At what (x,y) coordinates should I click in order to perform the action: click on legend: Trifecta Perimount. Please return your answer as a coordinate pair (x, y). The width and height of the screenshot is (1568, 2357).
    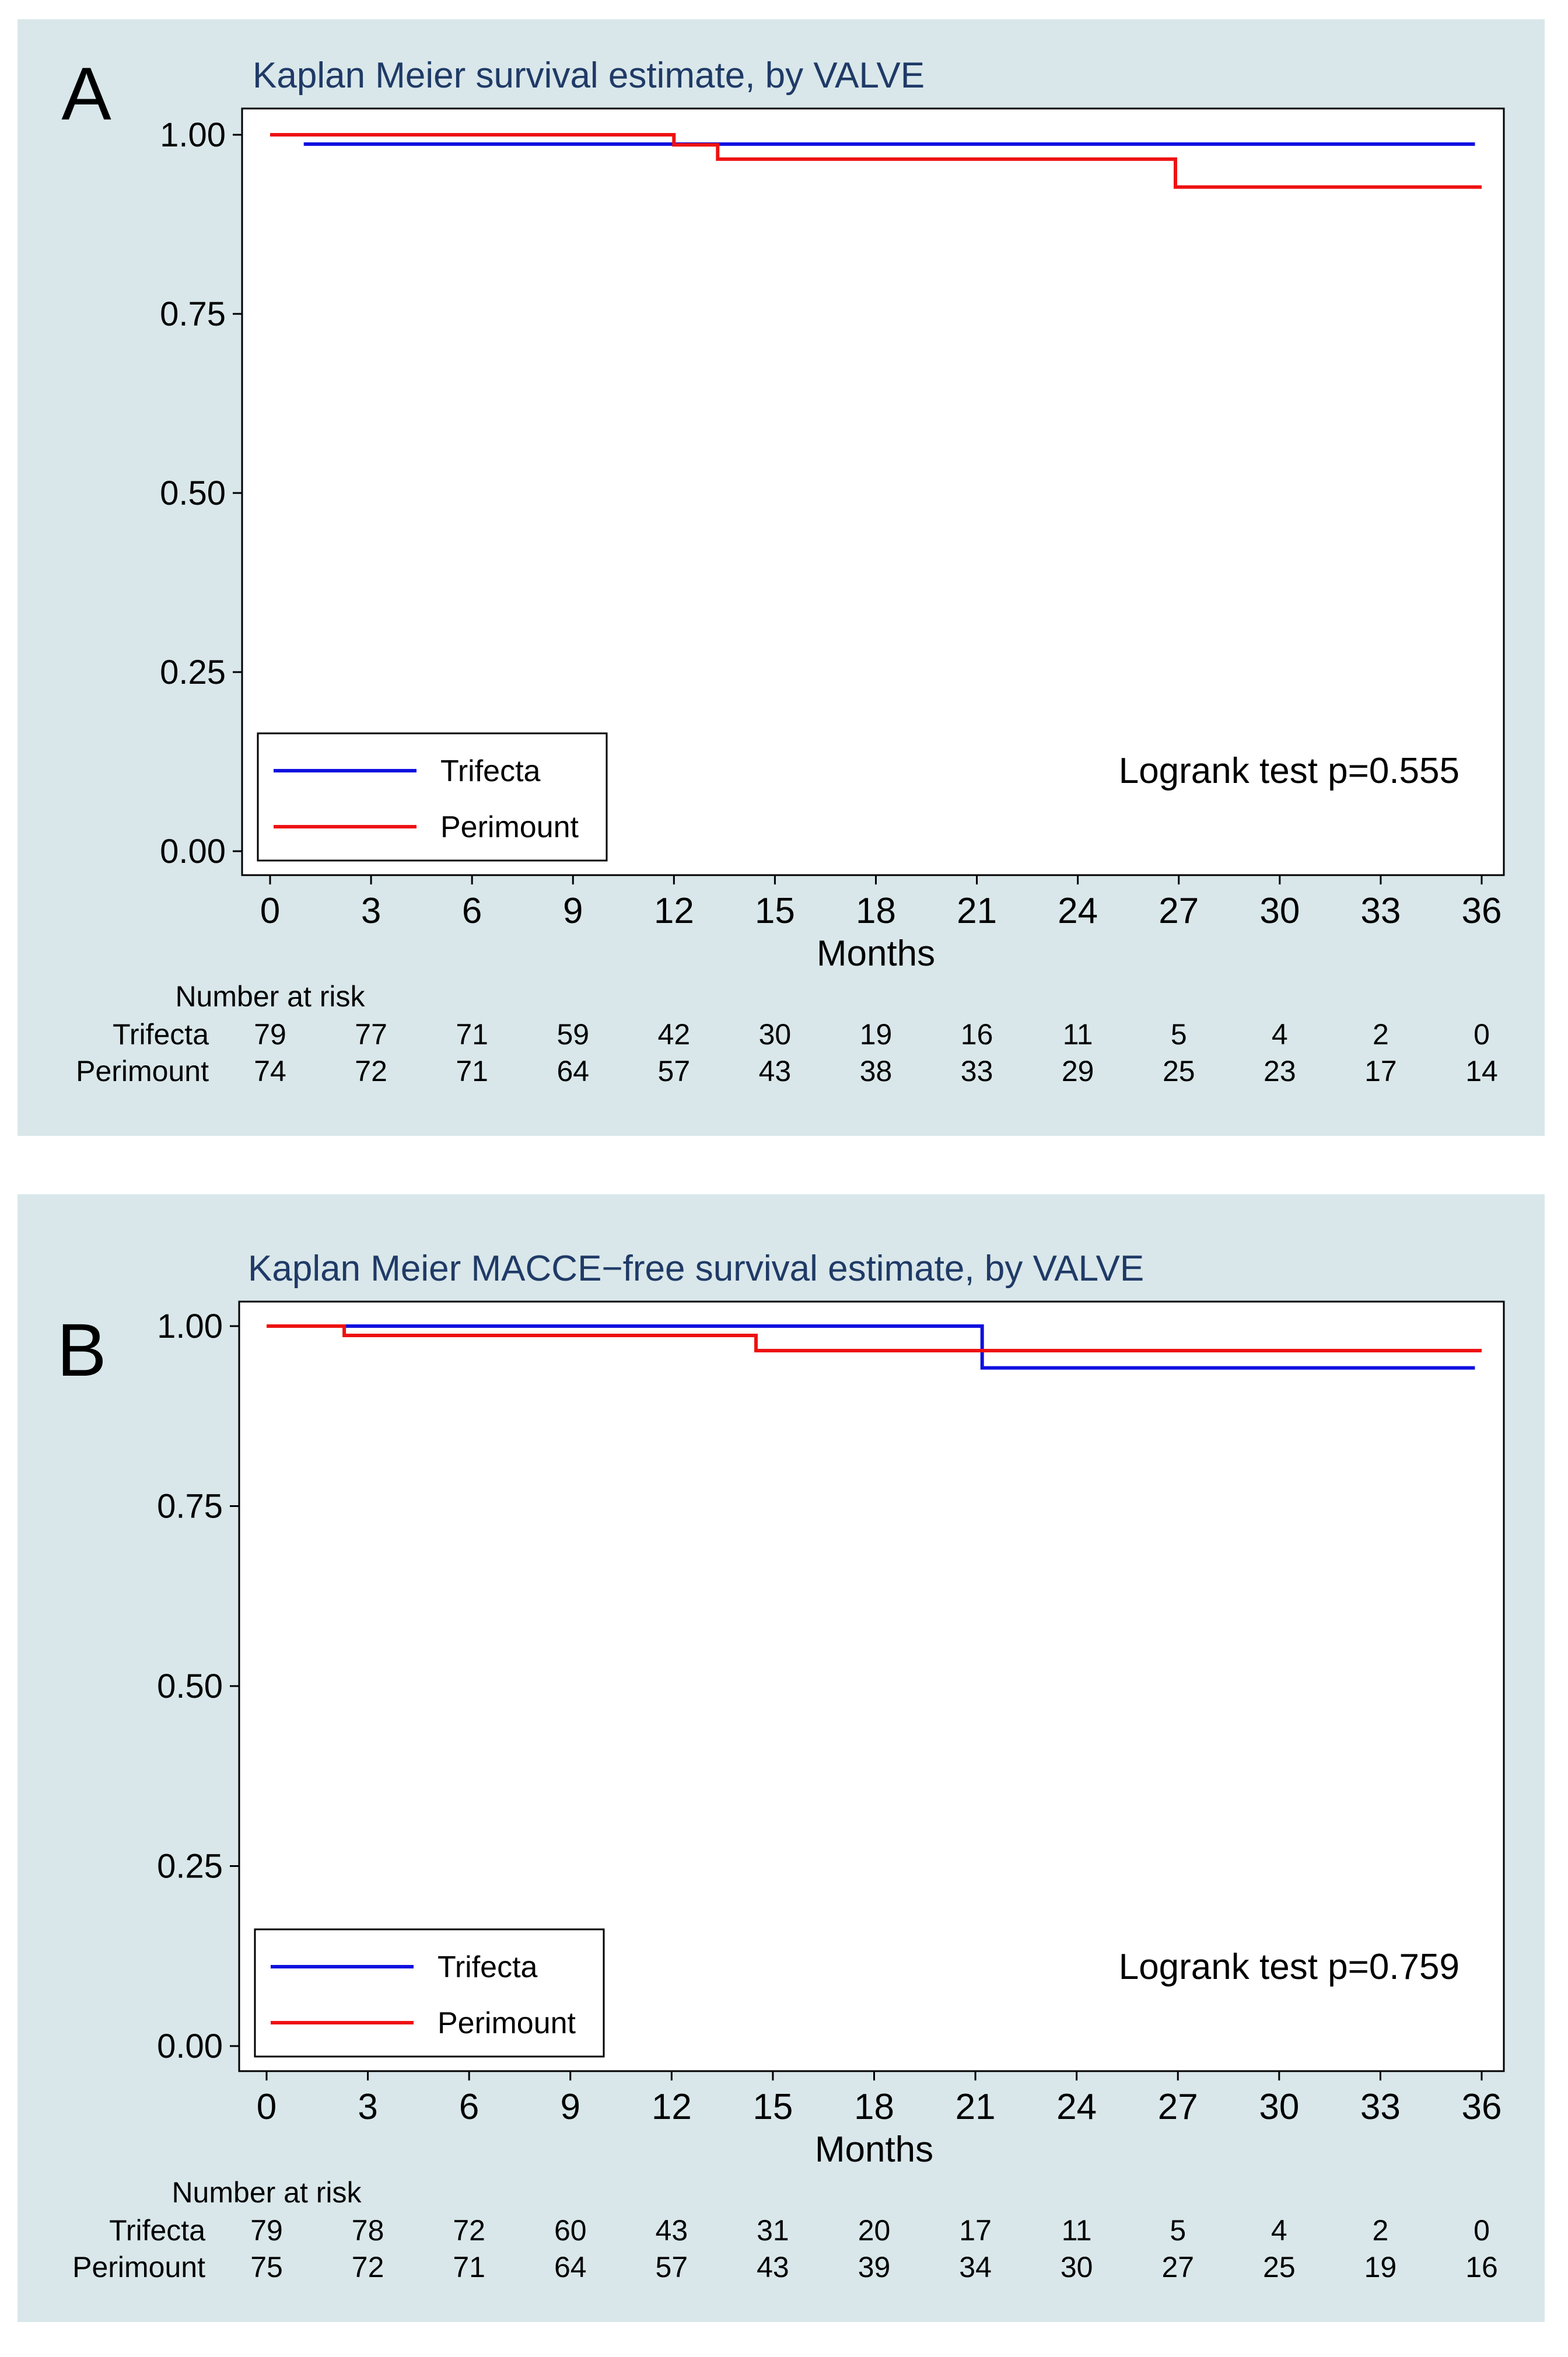
    Looking at the image, I should click on (432, 797).